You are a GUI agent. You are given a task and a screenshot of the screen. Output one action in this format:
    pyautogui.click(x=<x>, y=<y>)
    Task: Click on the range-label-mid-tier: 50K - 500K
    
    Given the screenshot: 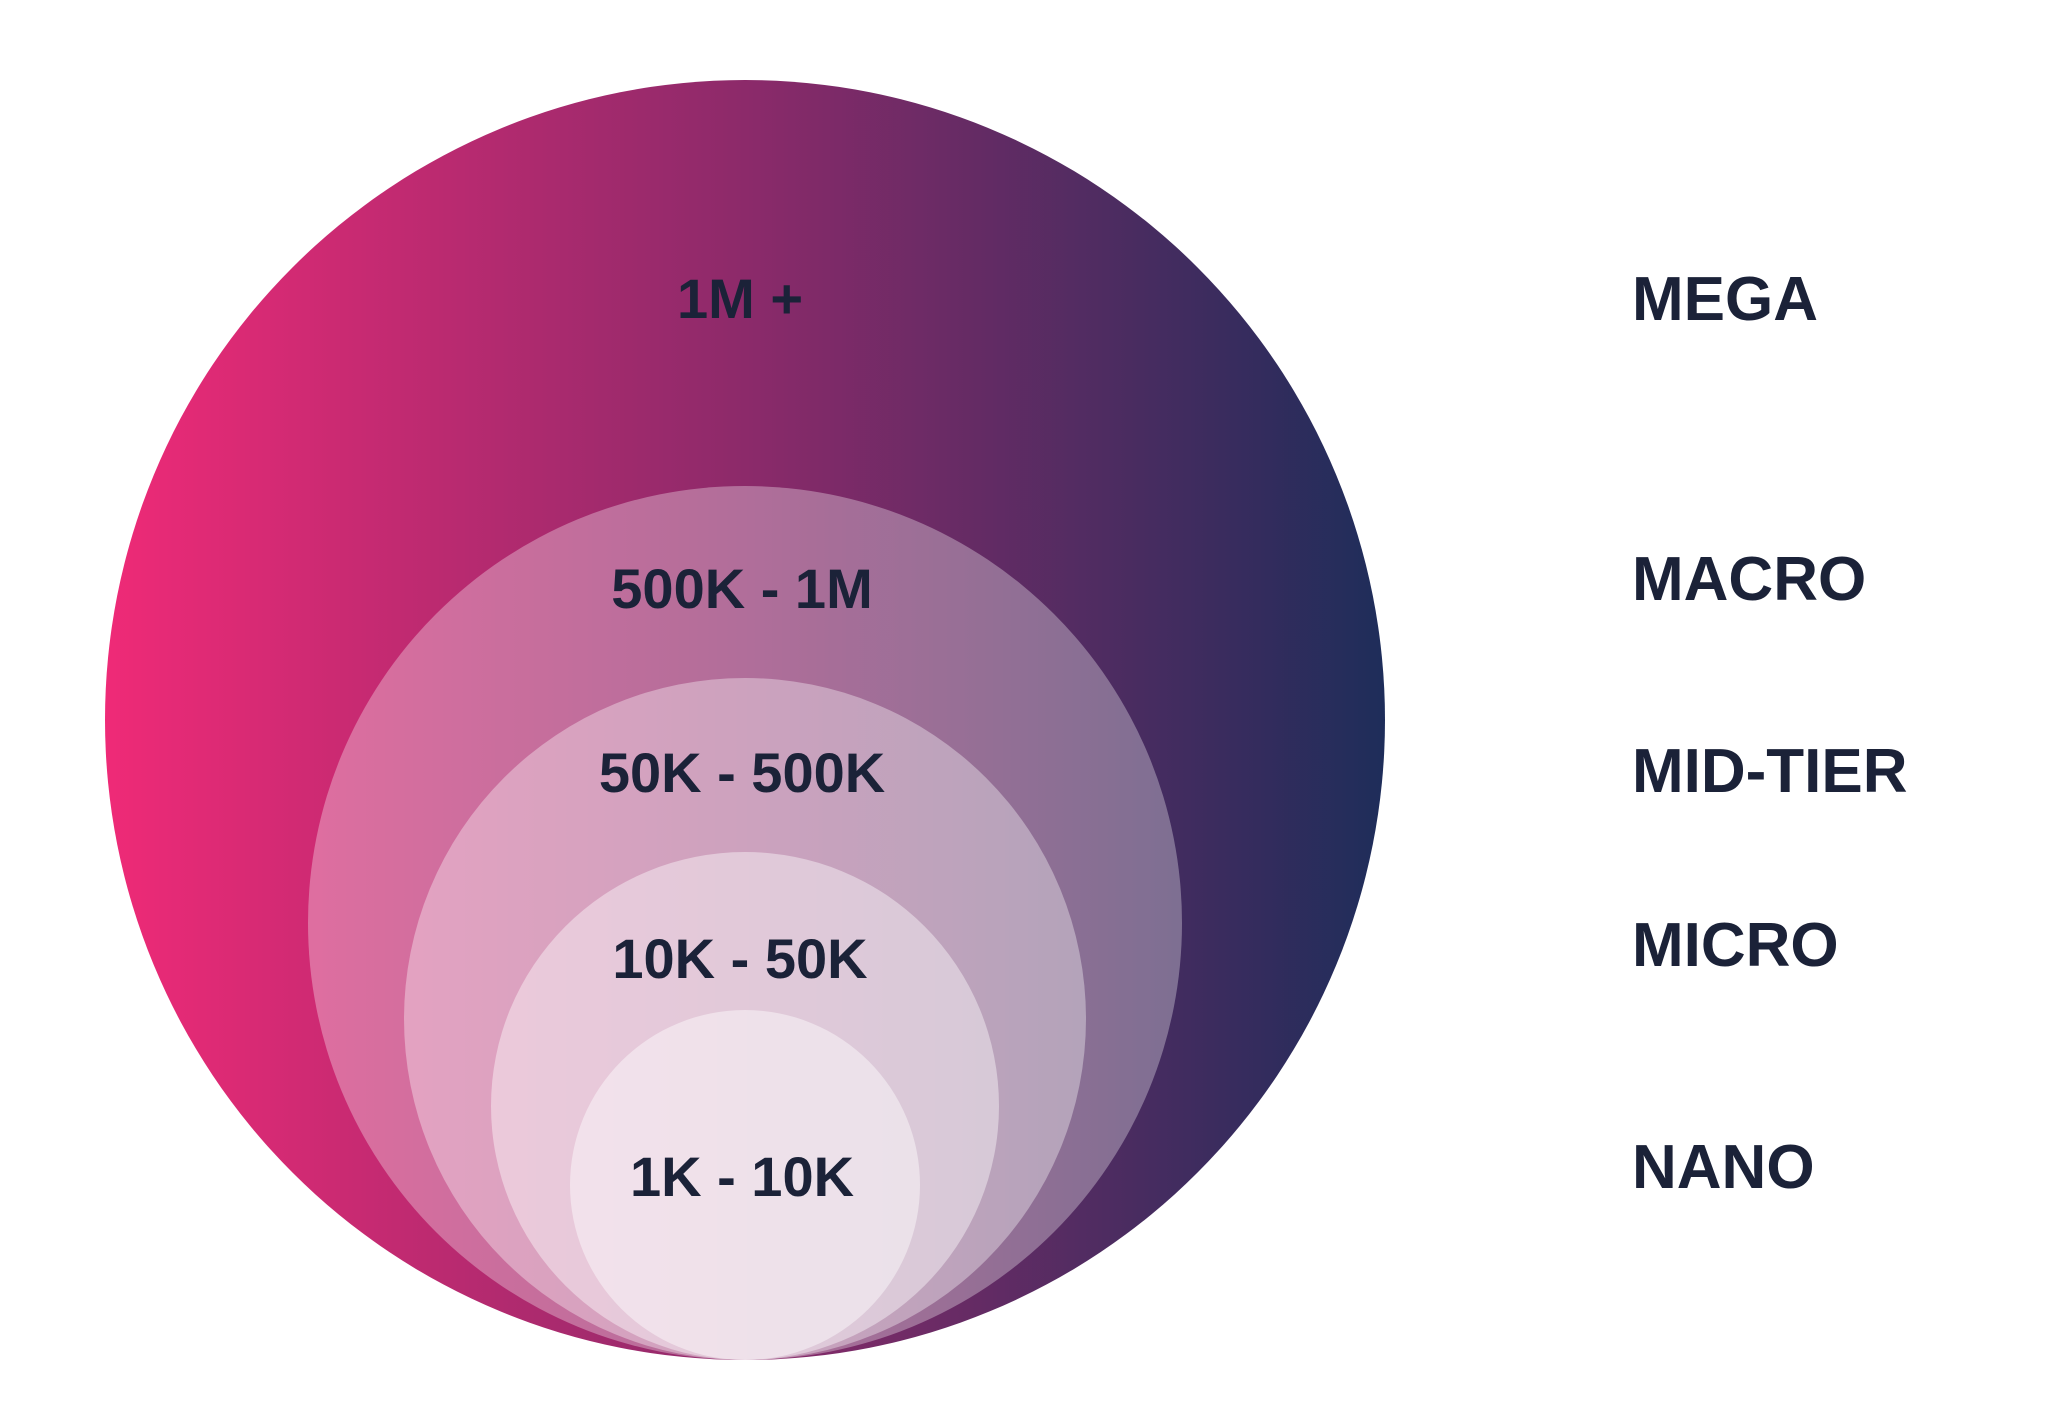 What is the action you would take?
    pyautogui.click(x=742, y=772)
    